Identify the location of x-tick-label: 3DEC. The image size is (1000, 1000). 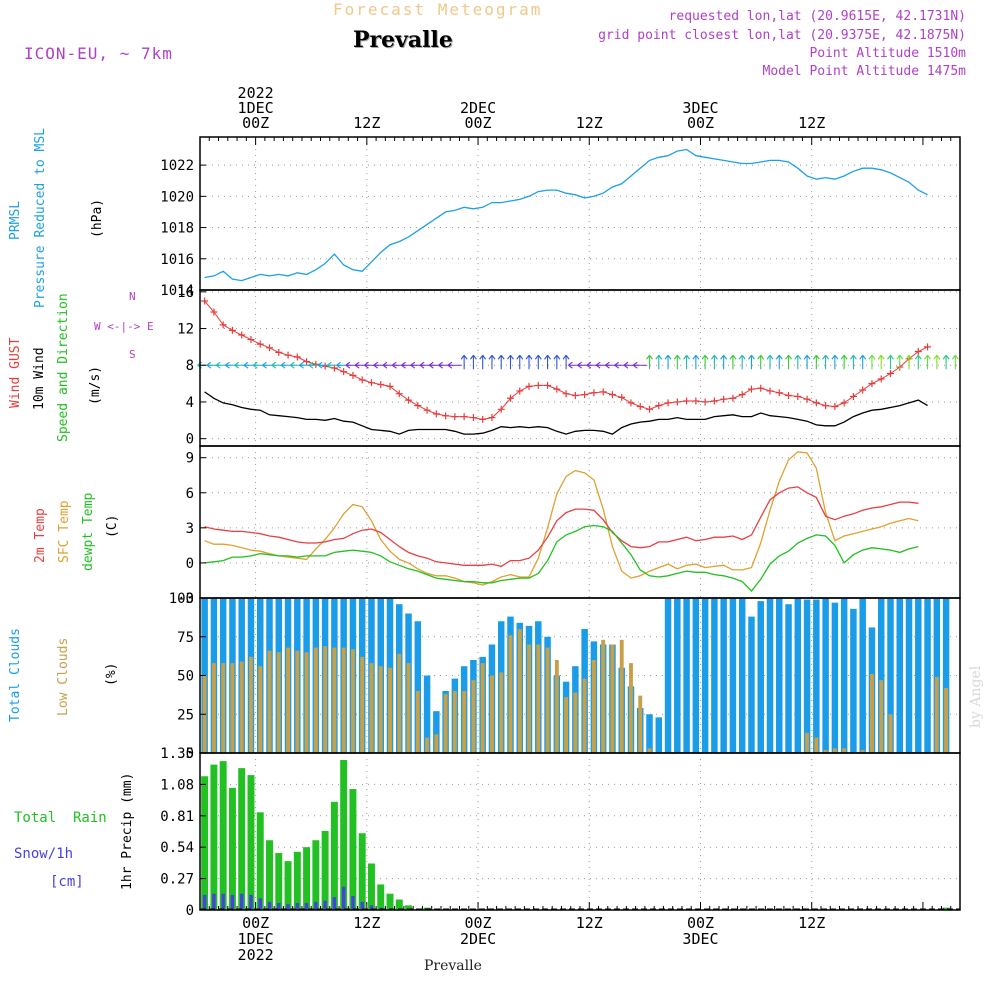
(700, 108).